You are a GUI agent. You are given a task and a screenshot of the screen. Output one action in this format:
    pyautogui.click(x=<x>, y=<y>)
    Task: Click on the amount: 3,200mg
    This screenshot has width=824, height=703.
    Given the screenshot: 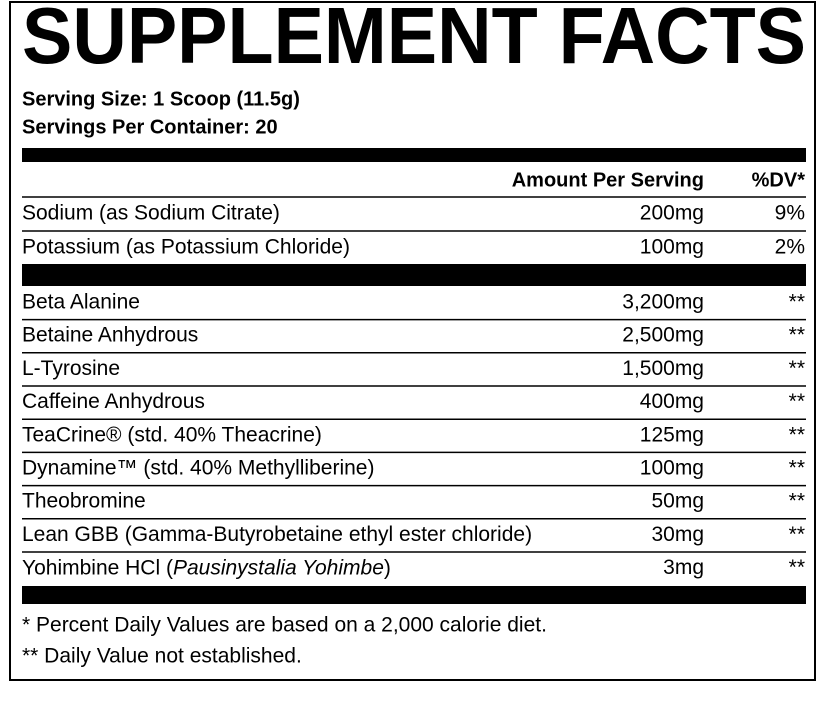 What is the action you would take?
    pyautogui.click(x=663, y=302)
    